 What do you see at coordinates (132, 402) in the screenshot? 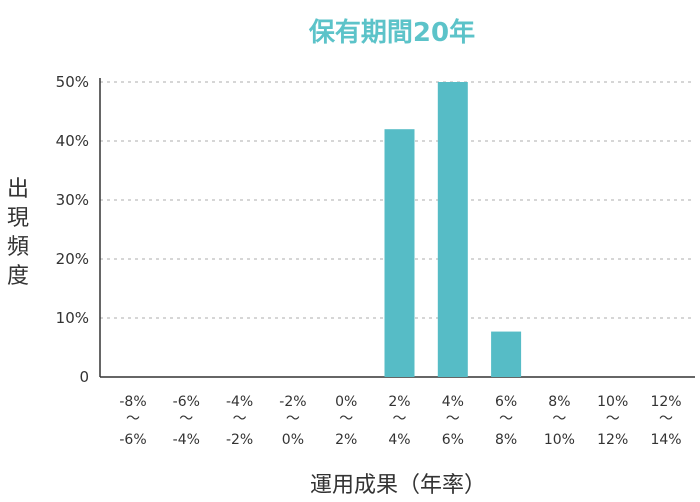
I see `x-tick-label: -8%` at bounding box center [132, 402].